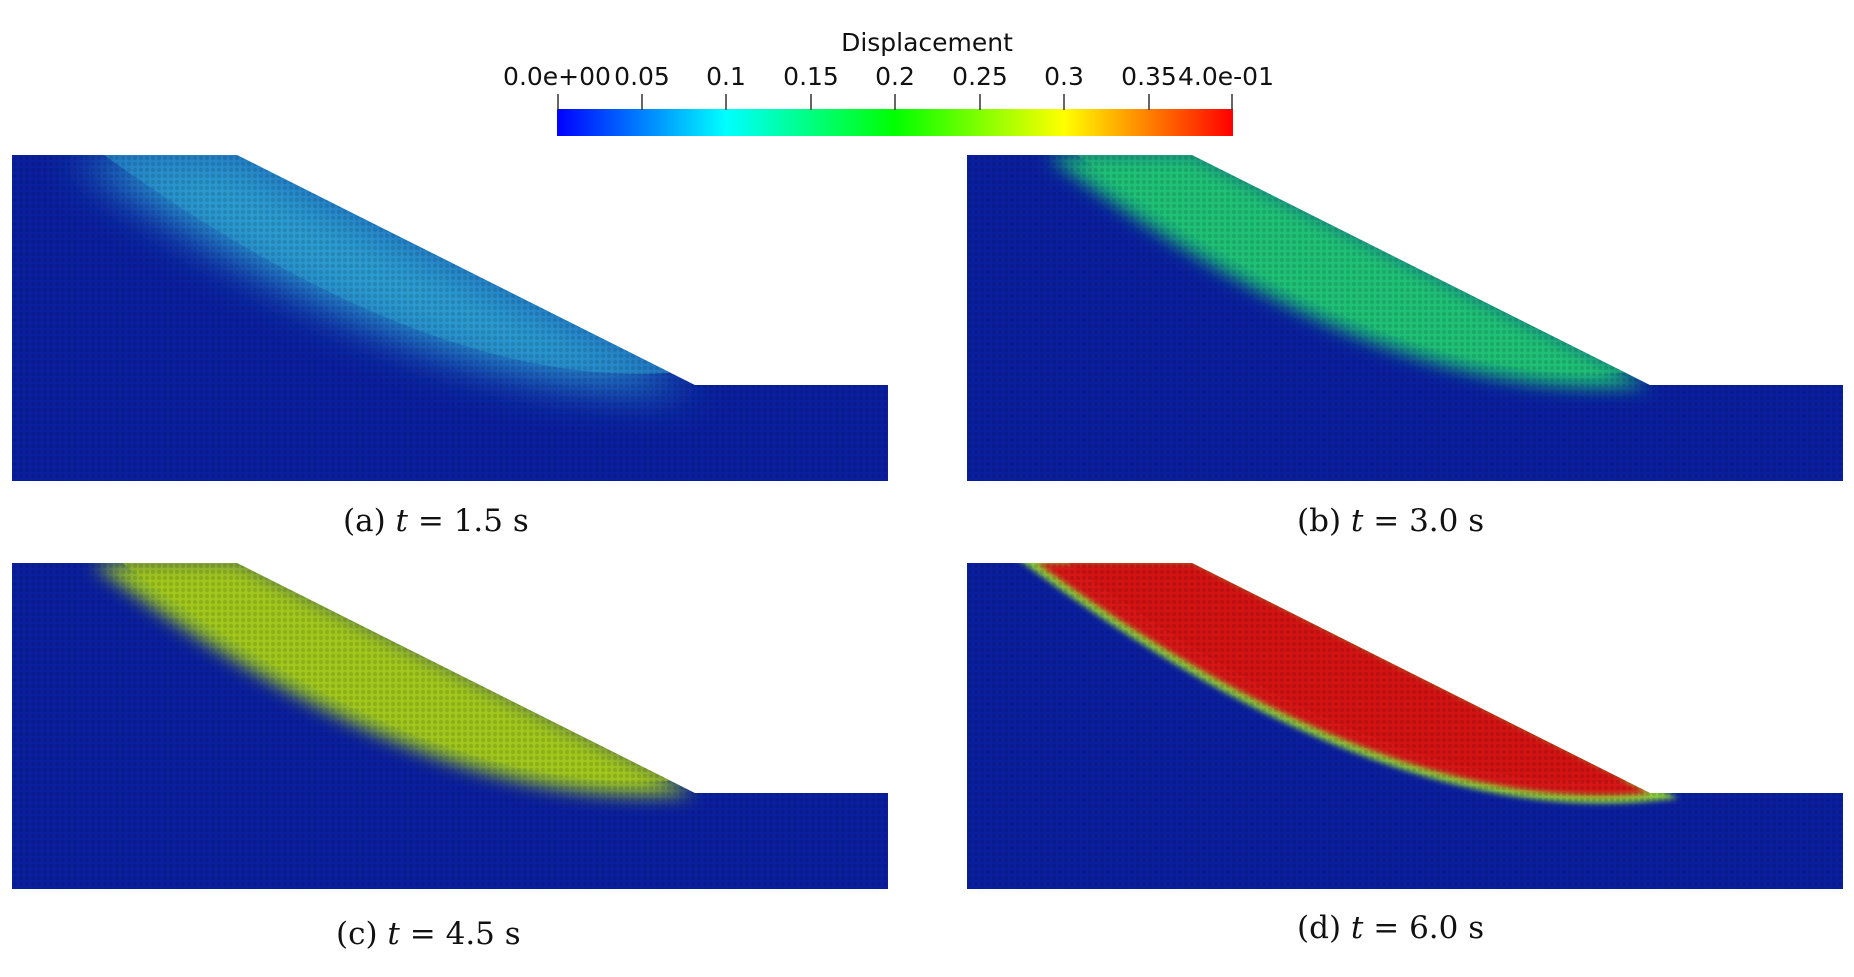 The width and height of the screenshot is (1854, 977). Describe the element at coordinates (436, 521) in the screenshot. I see `caption-a: (a) t = 1.5 s` at that location.